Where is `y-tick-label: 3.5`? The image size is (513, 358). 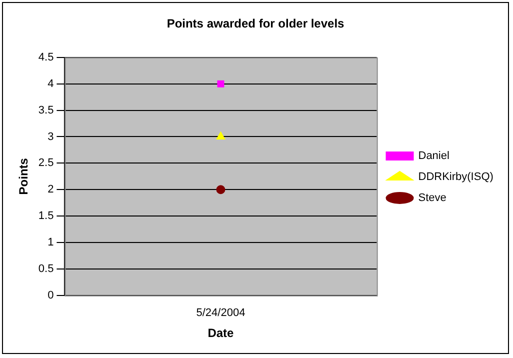 y-tick-label: 3.5 is located at coordinates (46, 110).